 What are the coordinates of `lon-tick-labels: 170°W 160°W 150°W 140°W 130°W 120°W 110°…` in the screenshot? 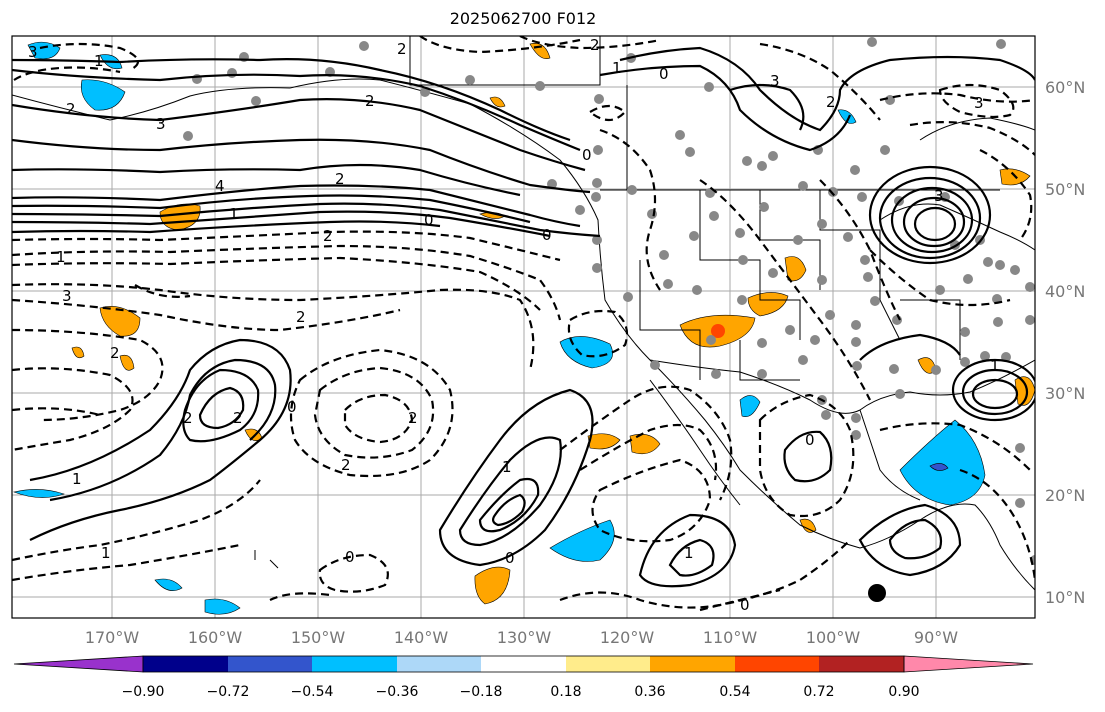 It's located at (521, 637).